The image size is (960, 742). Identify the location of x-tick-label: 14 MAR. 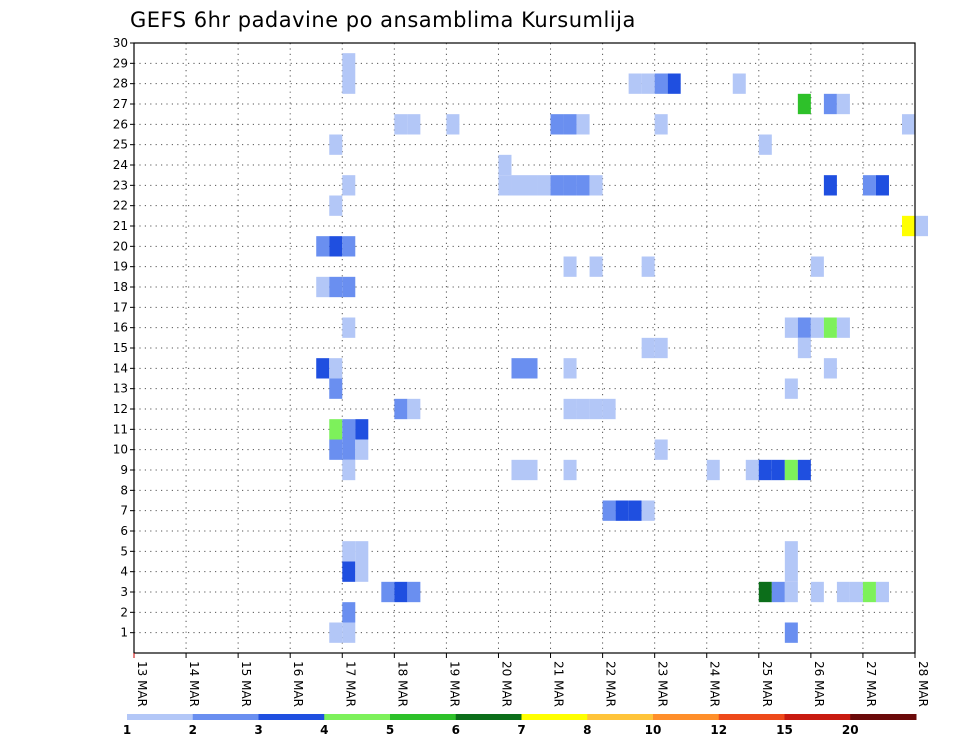
(194, 684).